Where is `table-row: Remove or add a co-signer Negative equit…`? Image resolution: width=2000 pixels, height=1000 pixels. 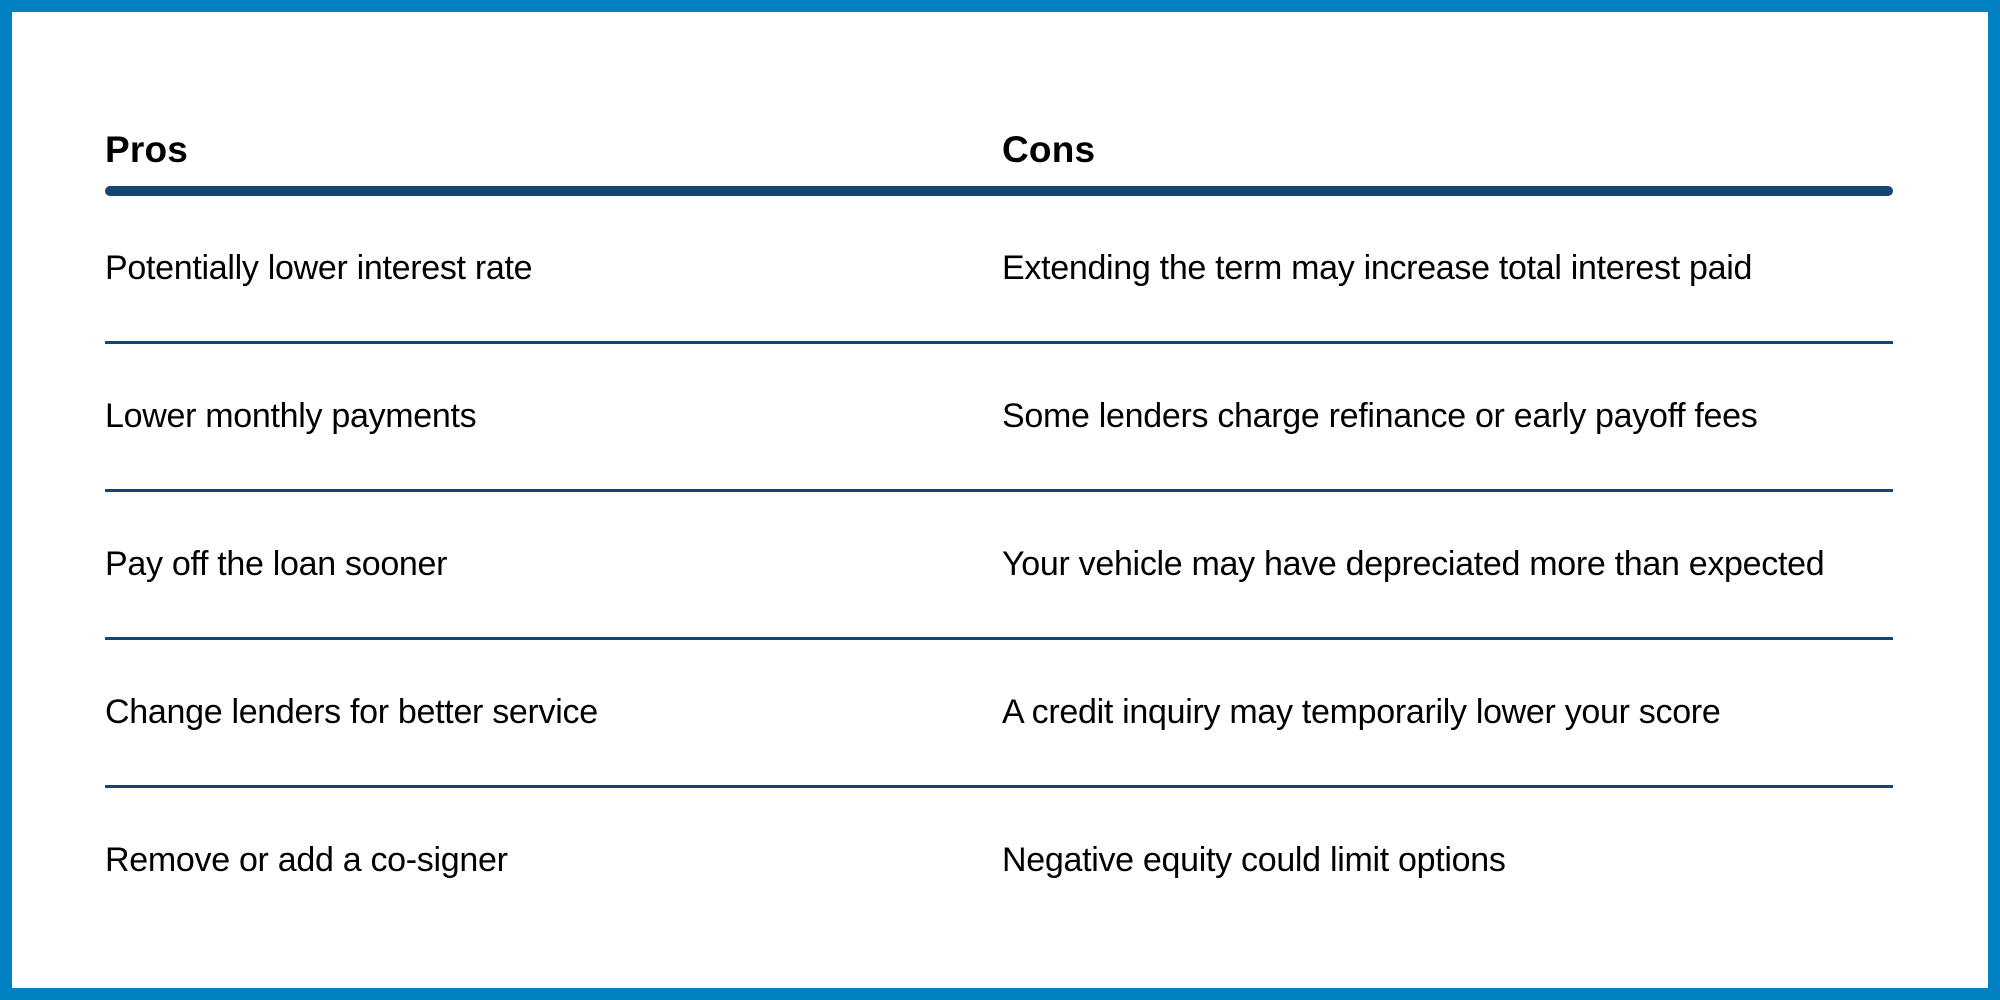 table-row: Remove or add a co-signer Negative equit… is located at coordinates (999, 860).